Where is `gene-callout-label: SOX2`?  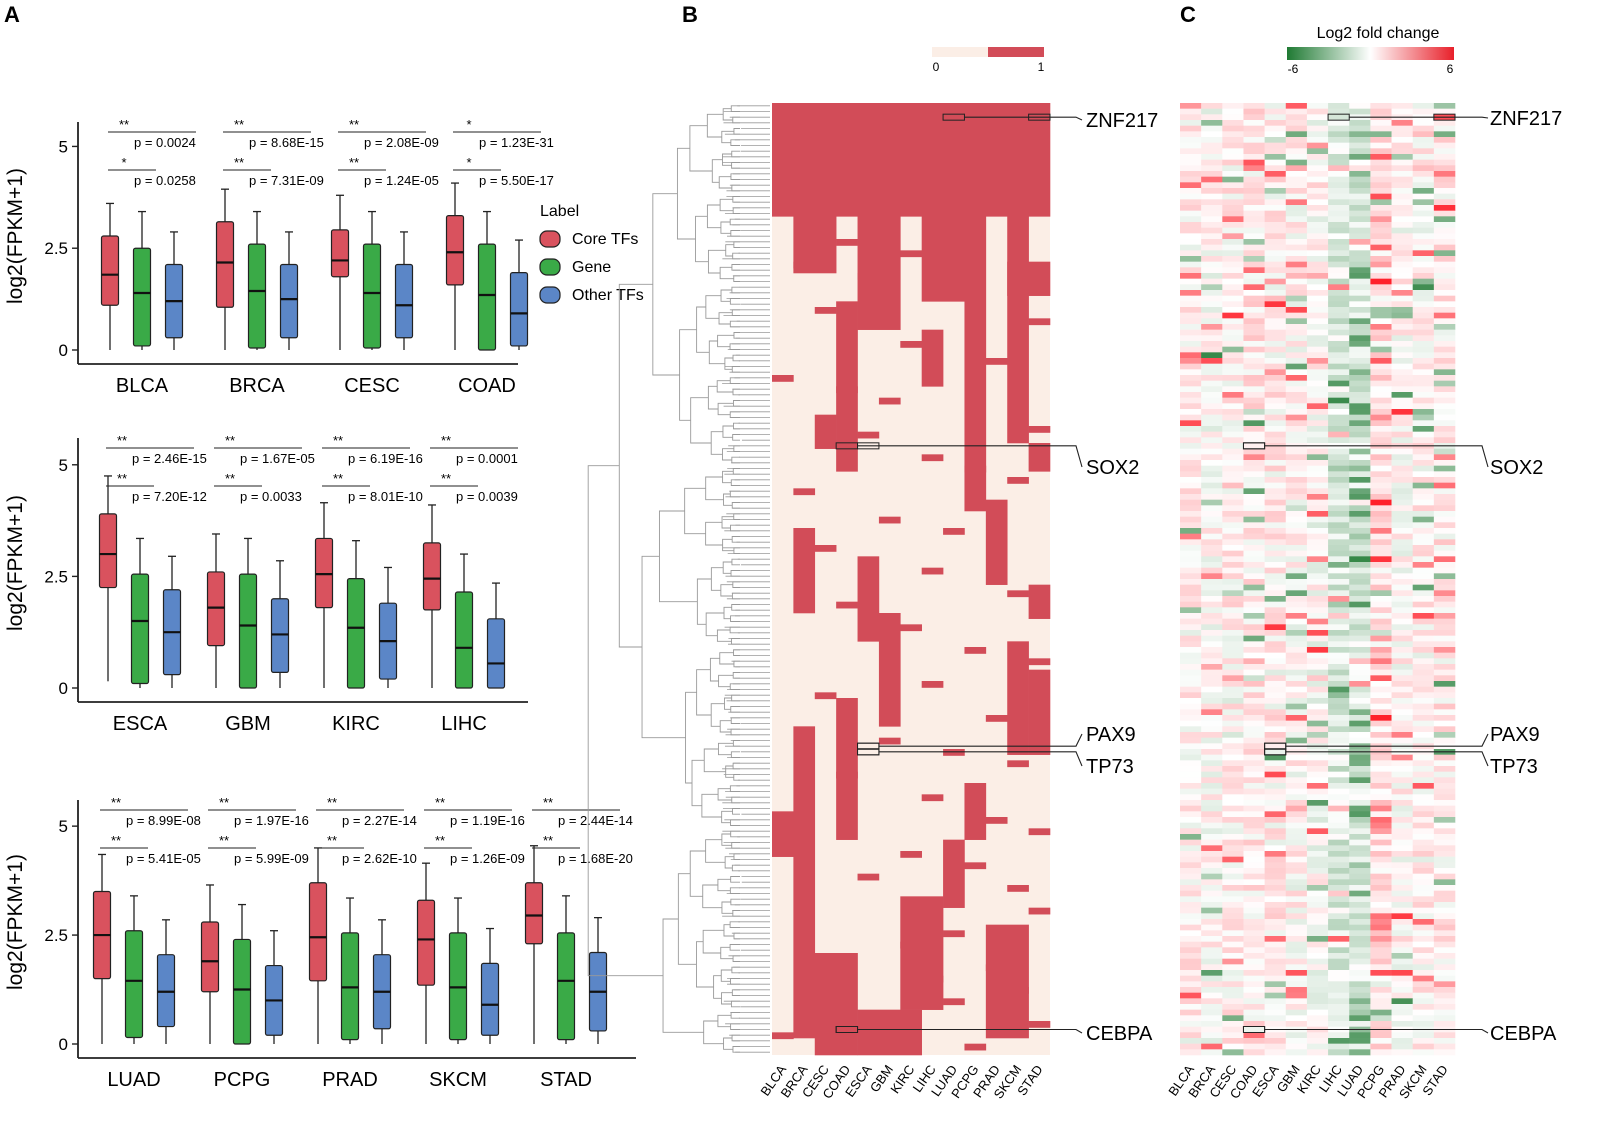 gene-callout-label: SOX2 is located at coordinates (1516, 468).